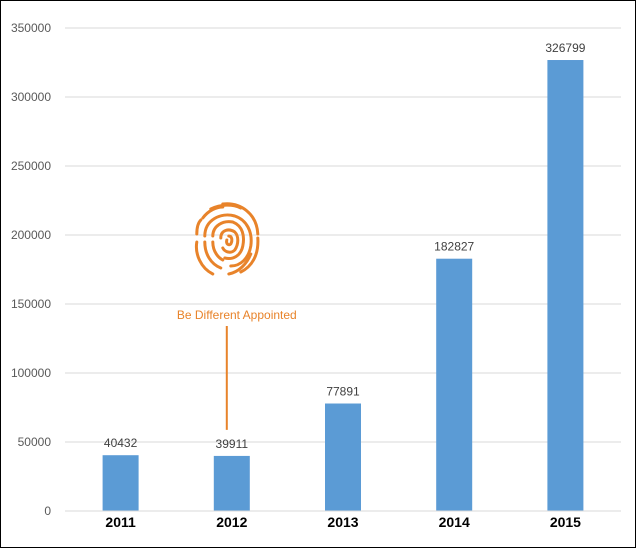 The image size is (636, 549). Describe the element at coordinates (47, 511) in the screenshot. I see `y-tick-label: 0` at that location.